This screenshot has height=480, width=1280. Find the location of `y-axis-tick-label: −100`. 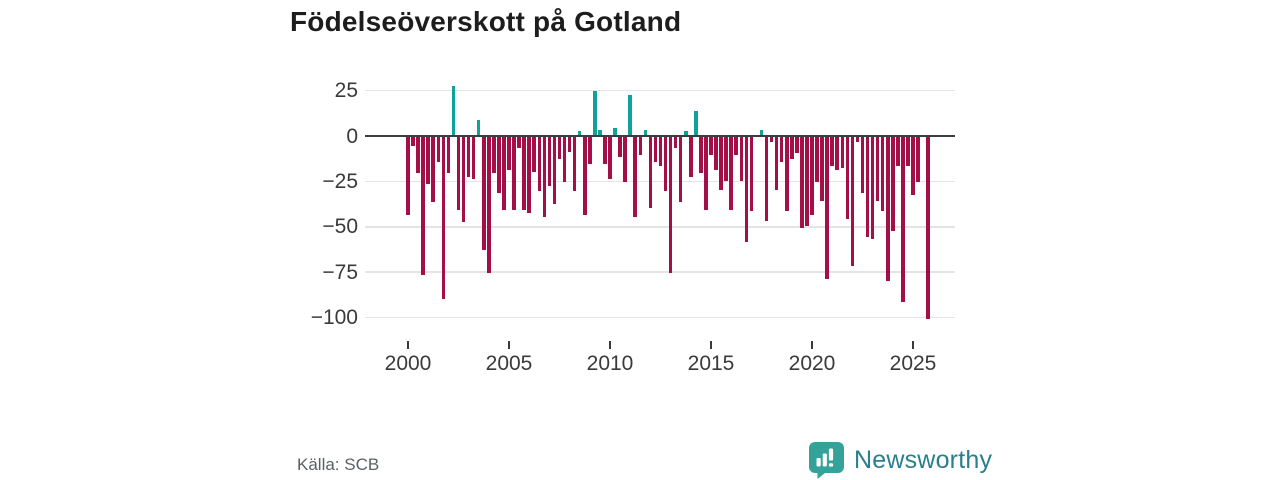

y-axis-tick-label: −100 is located at coordinates (334, 318).